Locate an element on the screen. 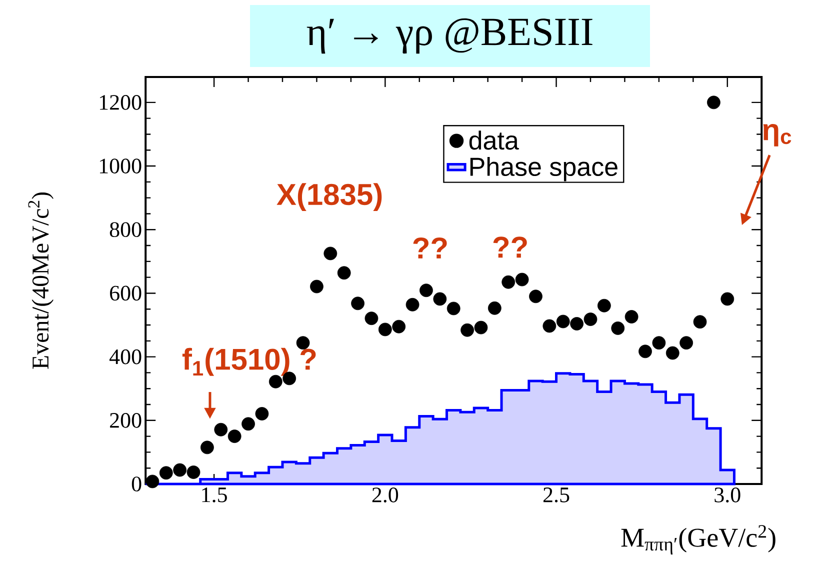 This screenshot has height=568, width=813. x-tick-label: 2.0 is located at coordinates (385, 495).